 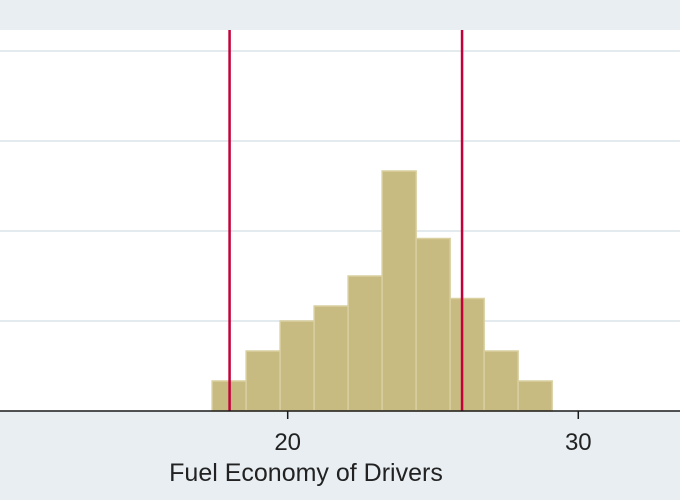 What do you see at coordinates (433, 433) in the screenshot?
I see `x-axis-ticks: 20 30` at bounding box center [433, 433].